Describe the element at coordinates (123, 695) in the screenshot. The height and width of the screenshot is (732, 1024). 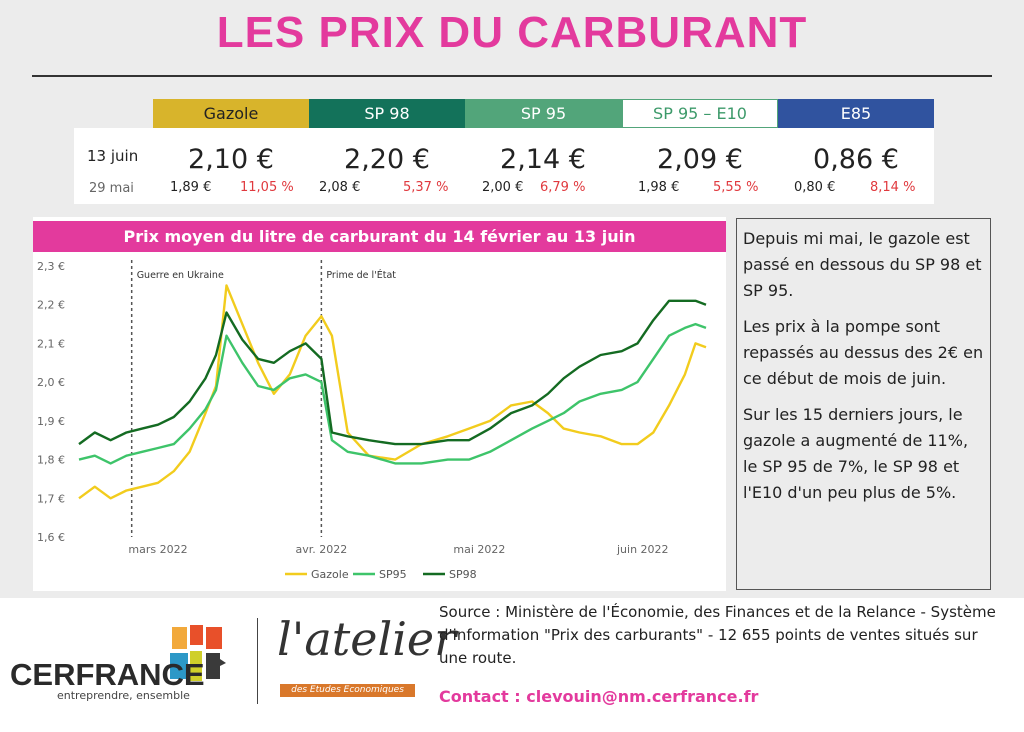
I see `cerfrance-tagline: entreprendre, ensemble` at that location.